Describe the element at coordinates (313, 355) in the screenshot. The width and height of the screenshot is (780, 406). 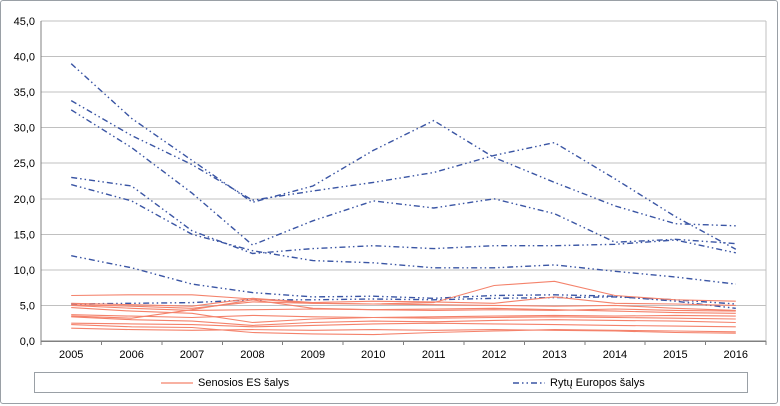
I see `x-axis-label: 2009` at that location.